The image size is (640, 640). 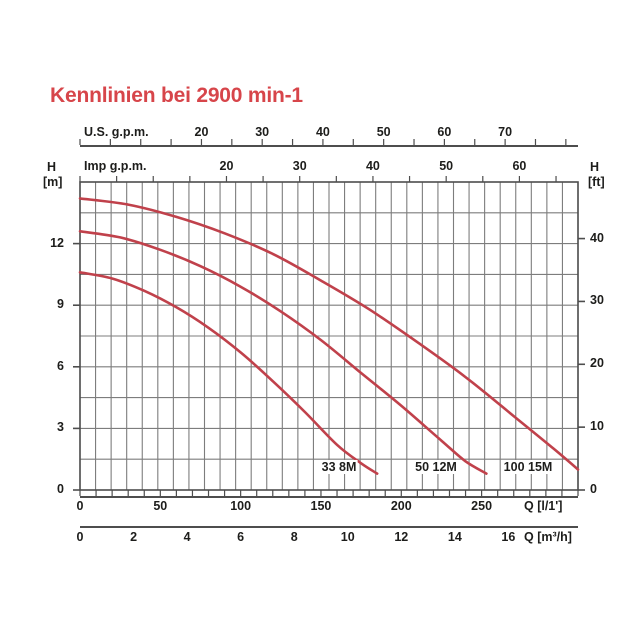 What do you see at coordinates (454, 537) in the screenshot?
I see `bottom-outer-tick-label: 14` at bounding box center [454, 537].